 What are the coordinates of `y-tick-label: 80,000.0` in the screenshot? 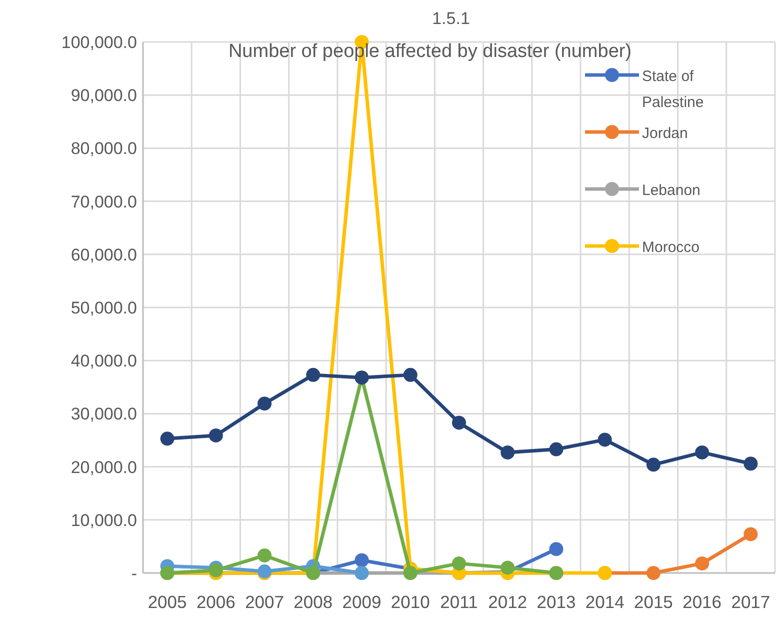 It's located at (103, 148).